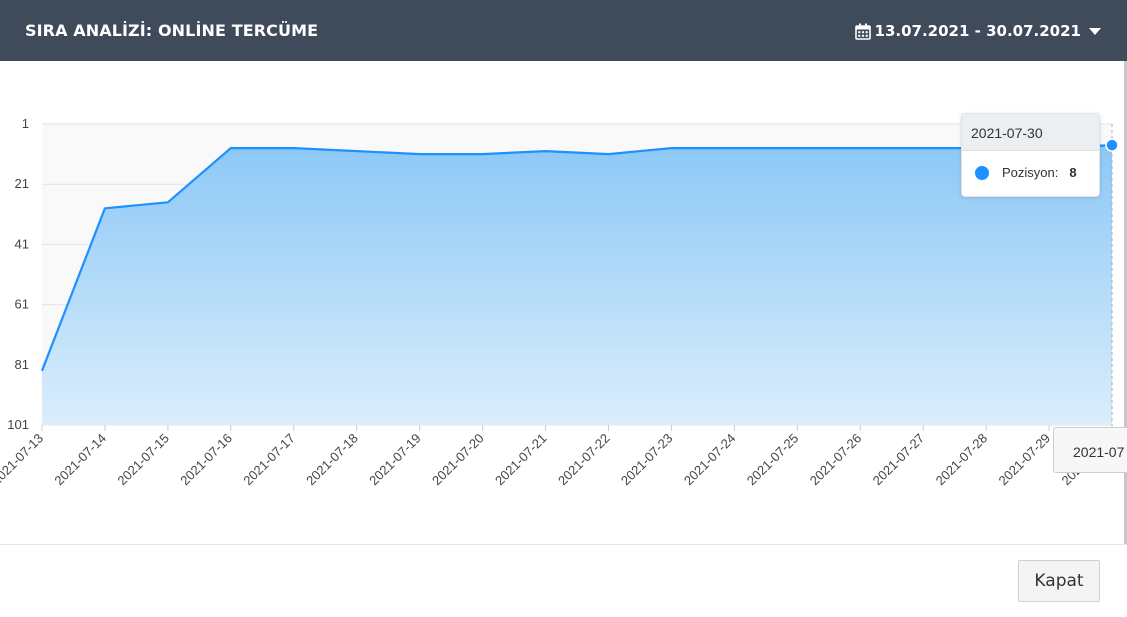 The width and height of the screenshot is (1127, 617). What do you see at coordinates (1073, 172) in the screenshot?
I see `tooltip-value: 8` at bounding box center [1073, 172].